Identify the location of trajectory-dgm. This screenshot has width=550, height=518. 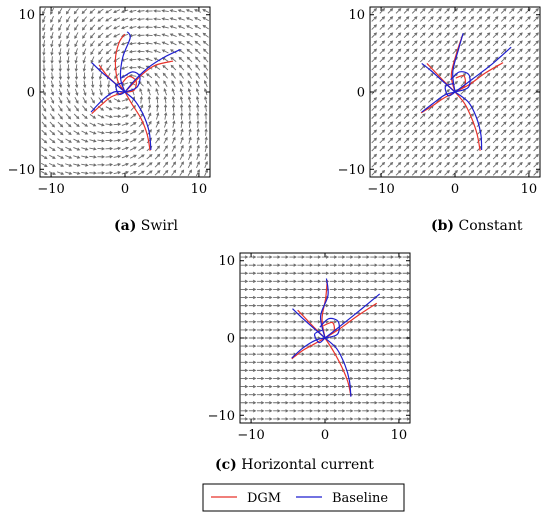
(467, 121).